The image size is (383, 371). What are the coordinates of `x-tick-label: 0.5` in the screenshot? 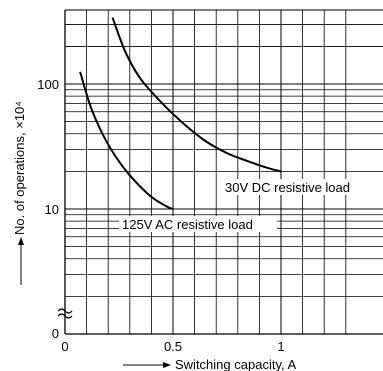 It's located at (173, 346).